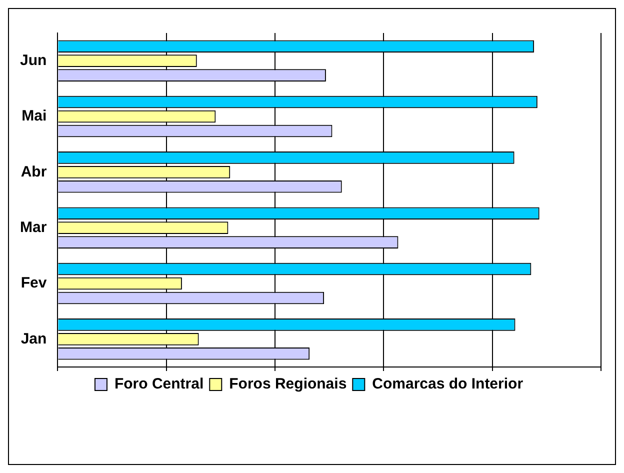  Describe the element at coordinates (34, 116) in the screenshot. I see `y-tick-label: Mai` at that location.